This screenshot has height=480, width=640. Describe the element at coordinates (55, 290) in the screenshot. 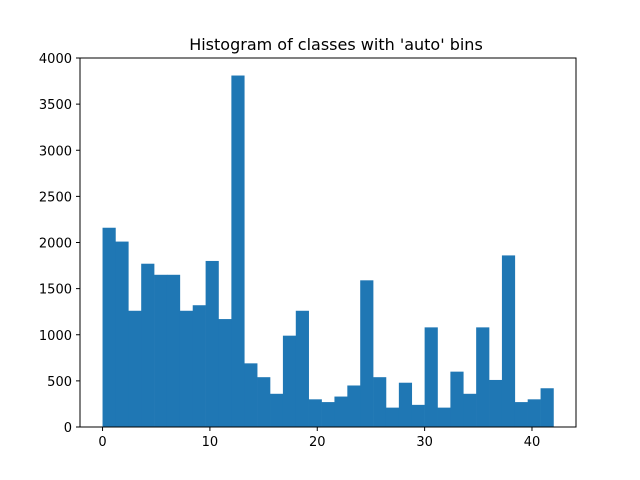

I see `y-tick-label-3: 1500` at that location.